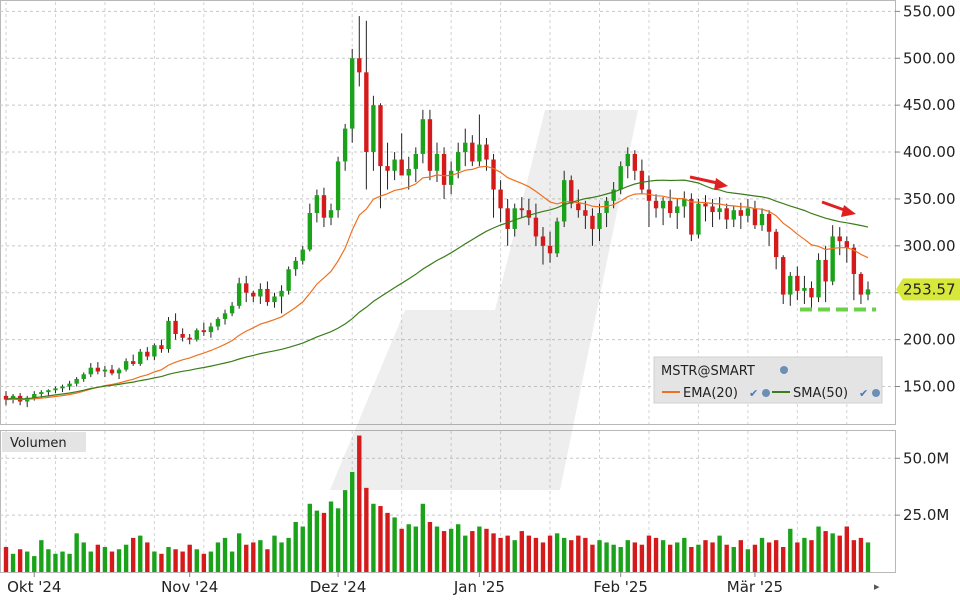 This screenshot has width=960, height=600. Describe the element at coordinates (929, 11) in the screenshot. I see `price-tick-label: 550.00` at that location.